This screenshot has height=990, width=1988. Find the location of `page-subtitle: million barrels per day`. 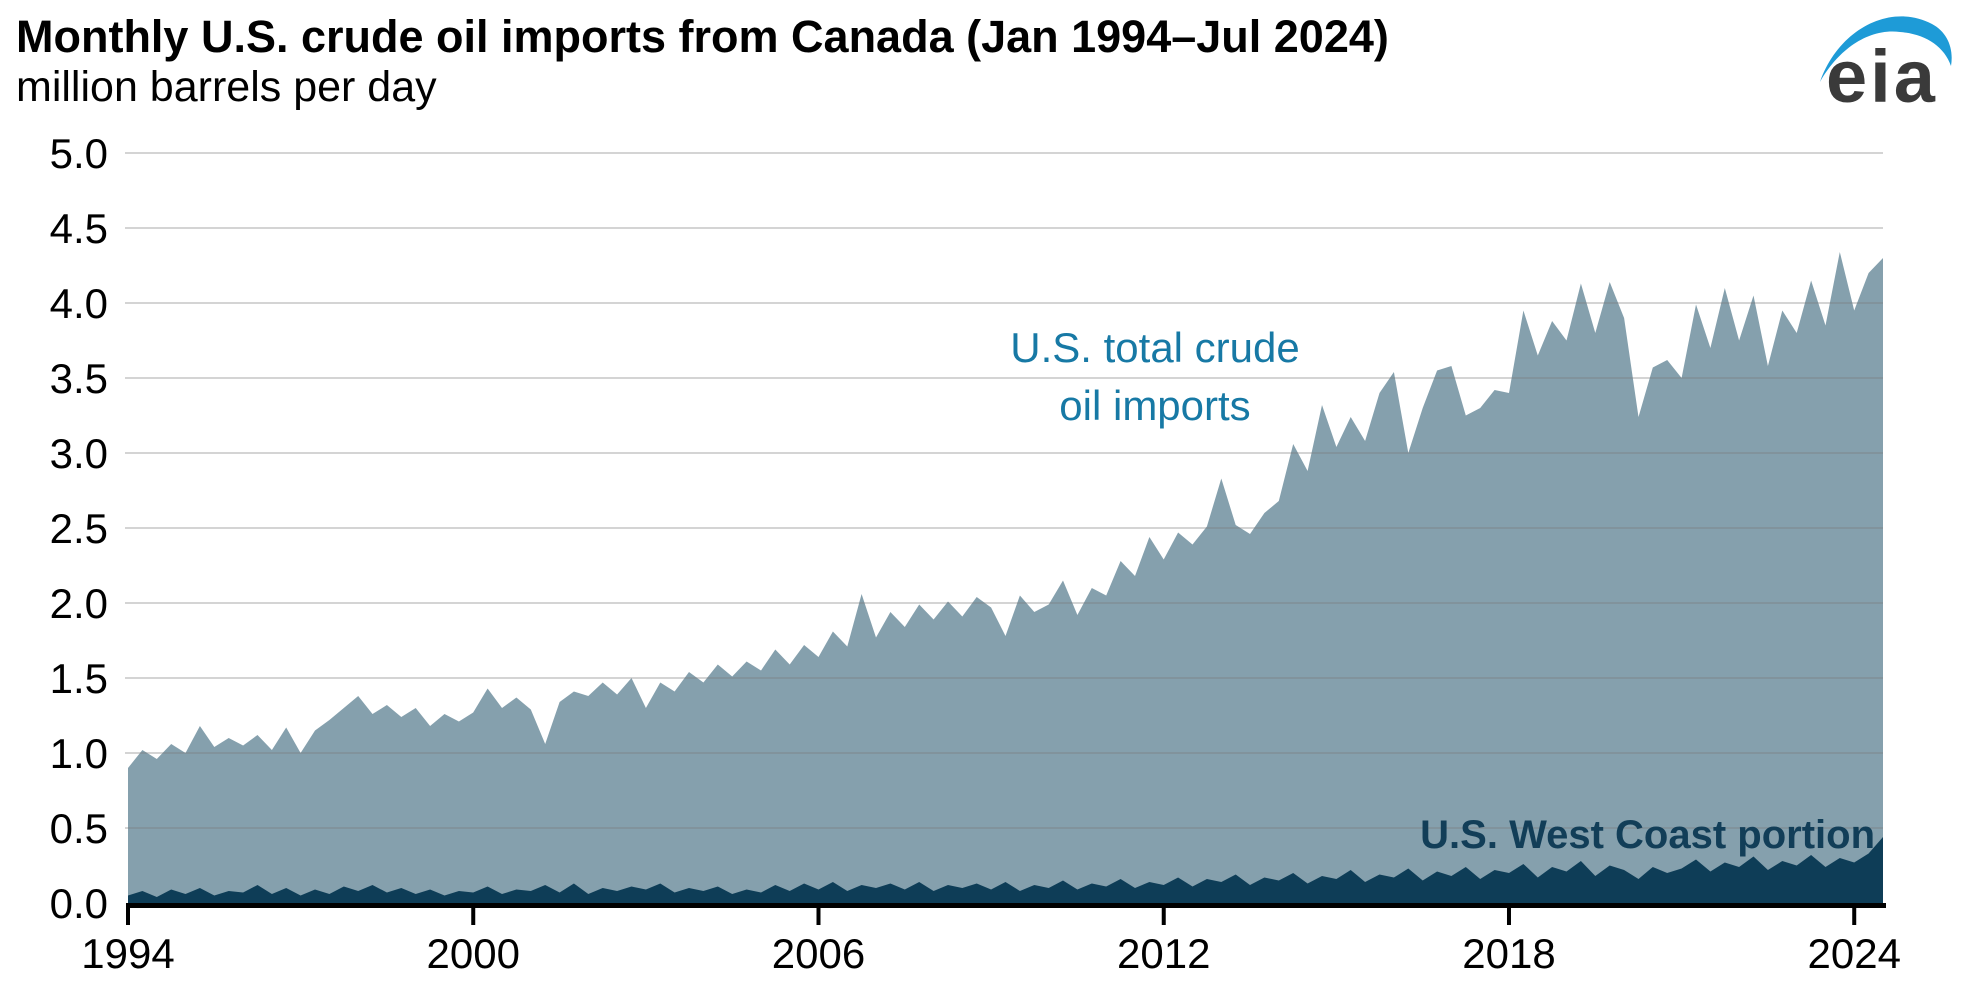

page-subtitle: million barrels per day is located at coordinates (226, 87).